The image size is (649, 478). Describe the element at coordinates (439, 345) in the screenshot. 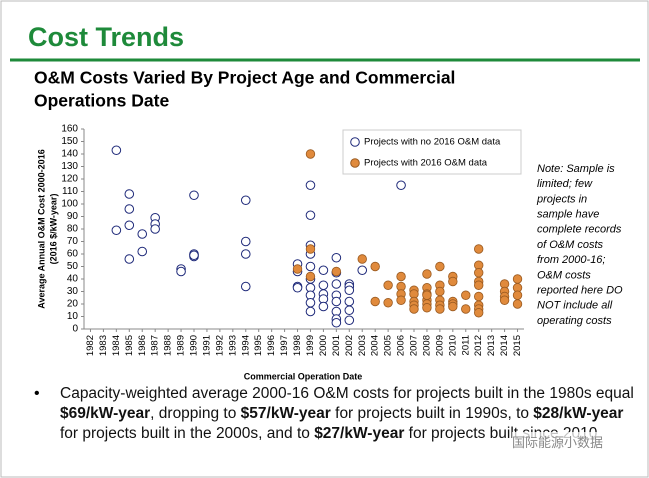

I see `x-tick-label: 2009` at that location.